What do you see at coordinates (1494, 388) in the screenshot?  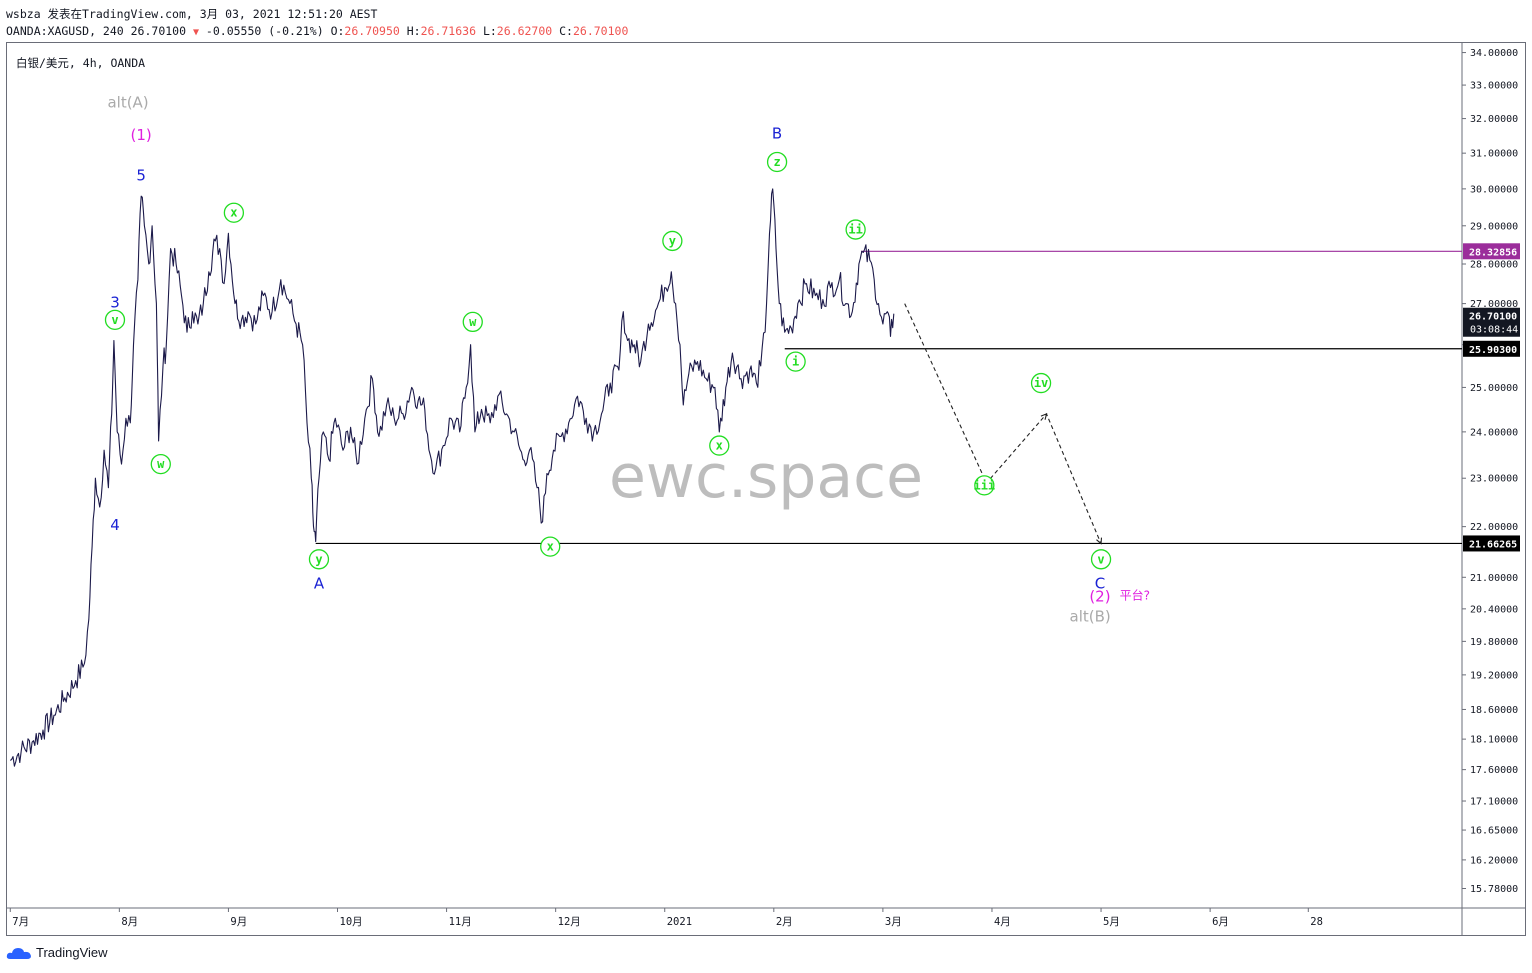 I see `y-tick-label: 25.00000` at bounding box center [1494, 388].